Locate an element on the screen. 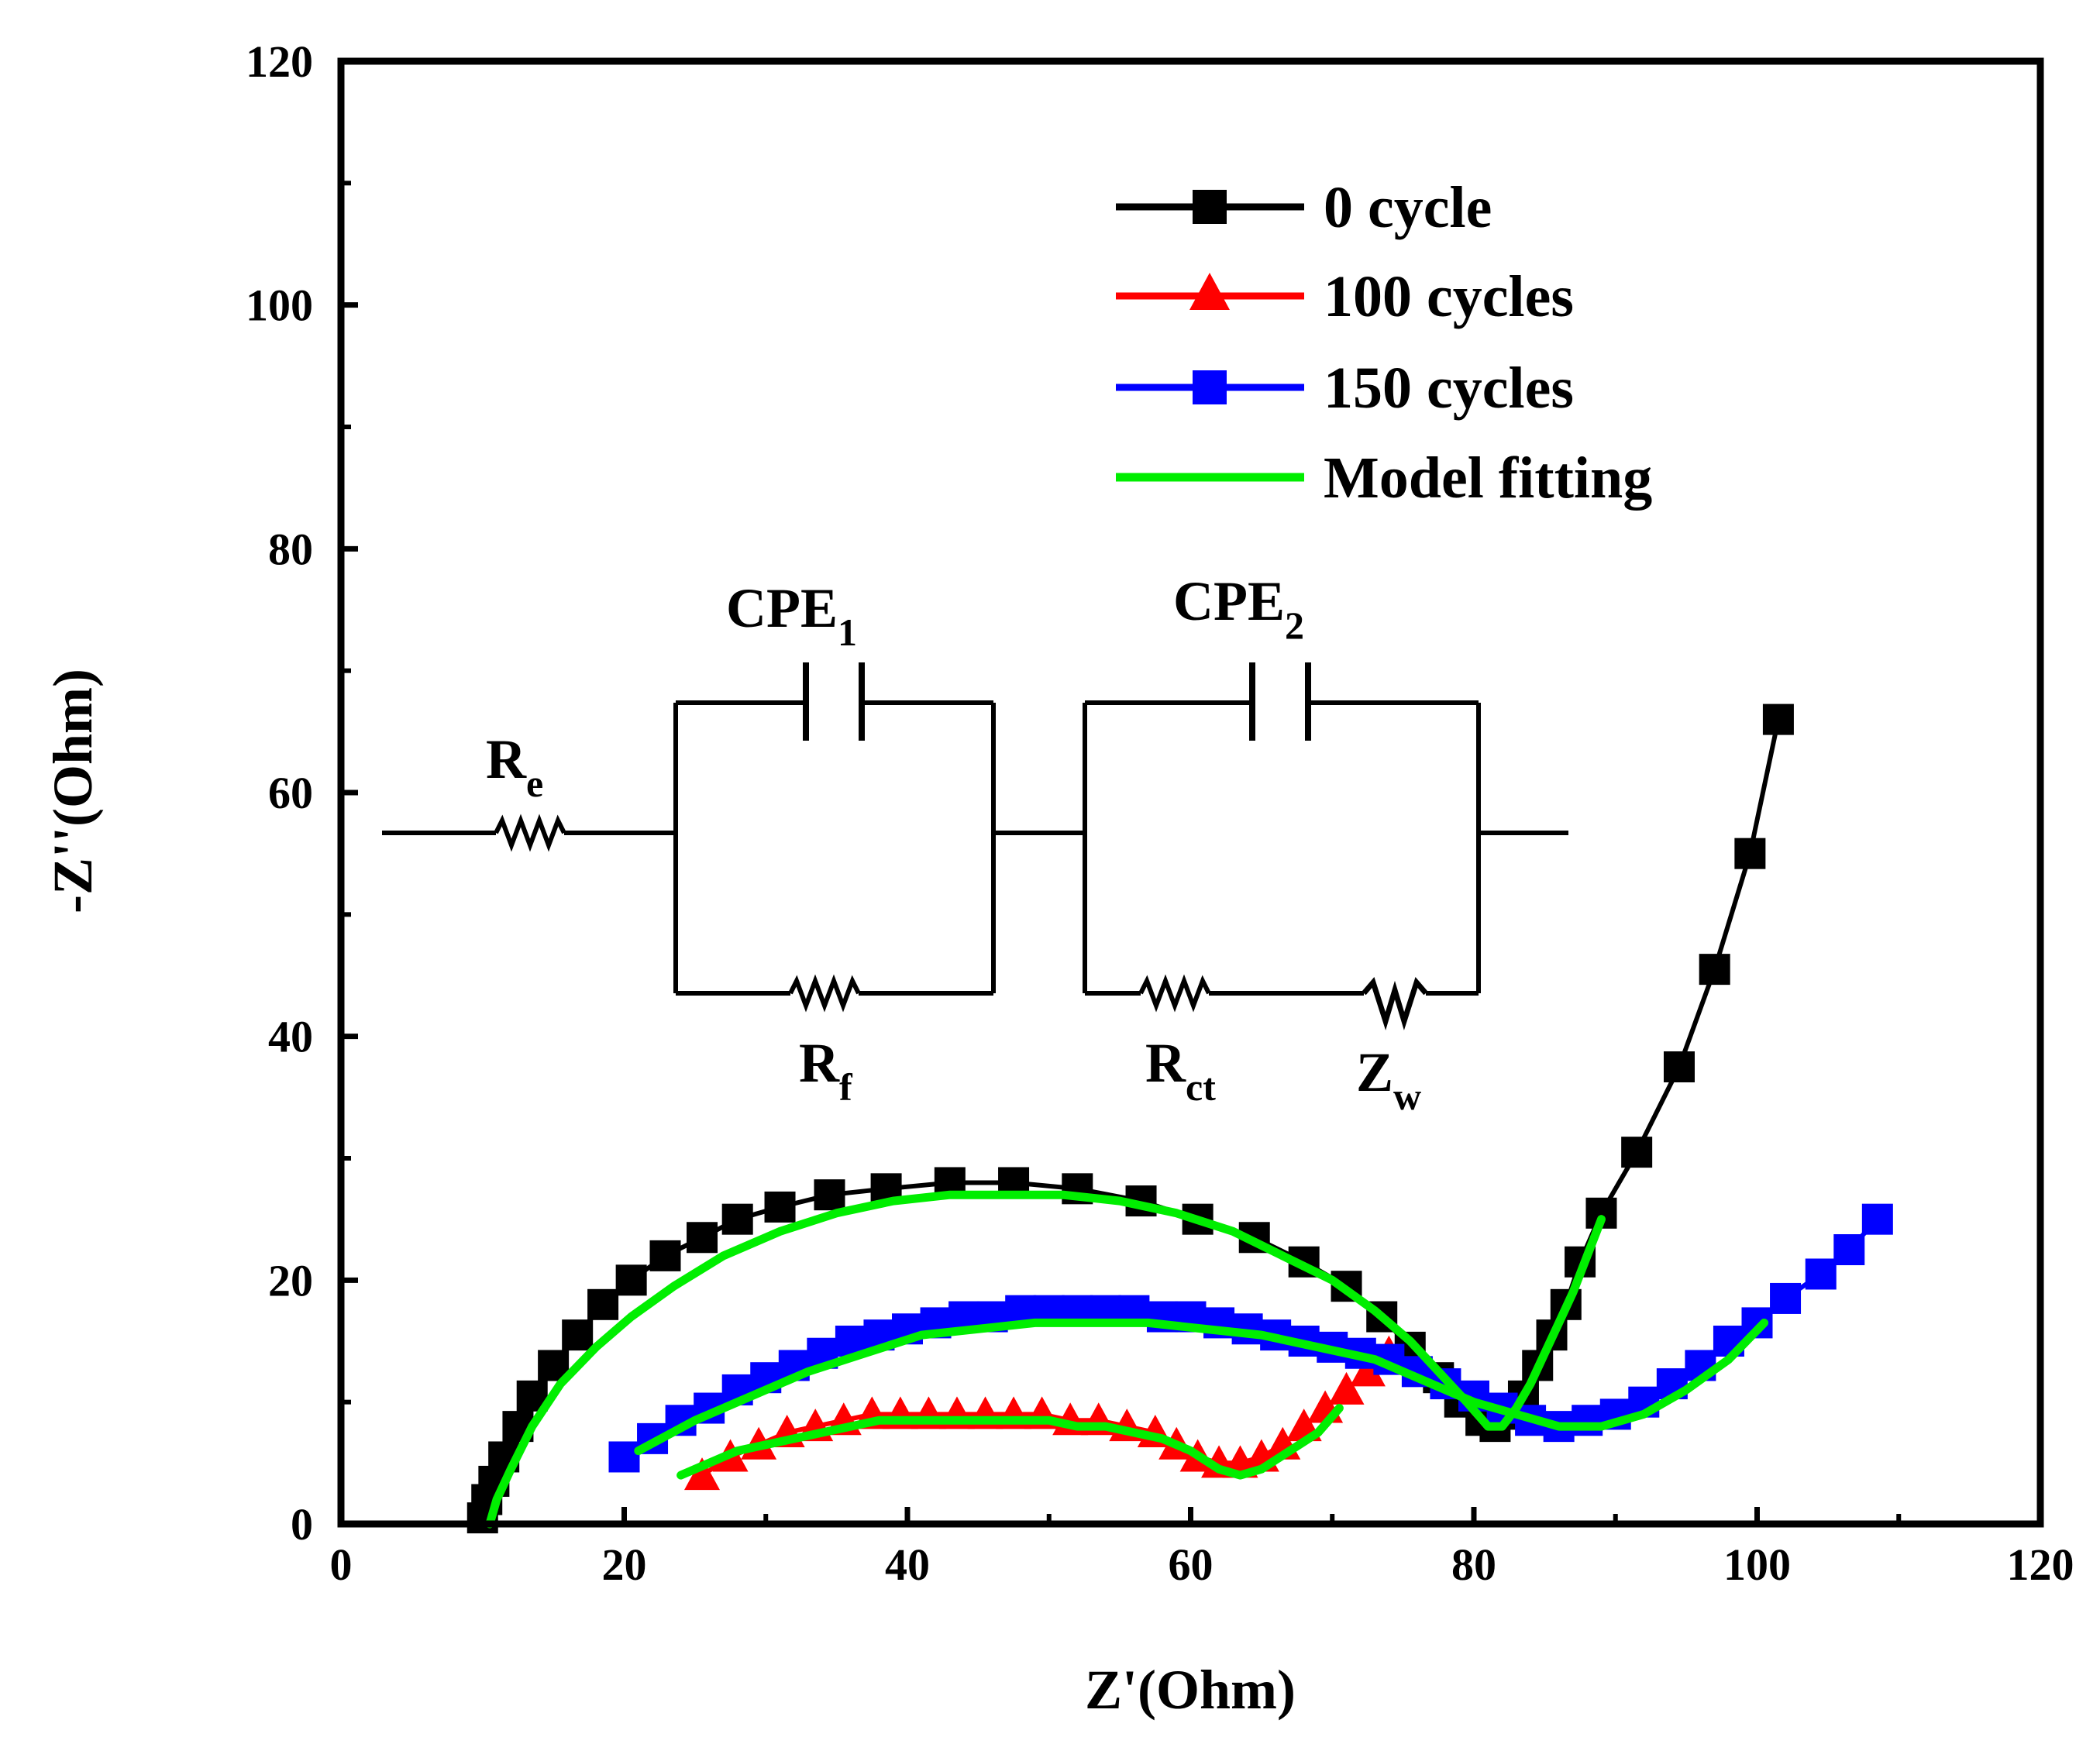  warburg-element-icon is located at coordinates (1395, 1003).